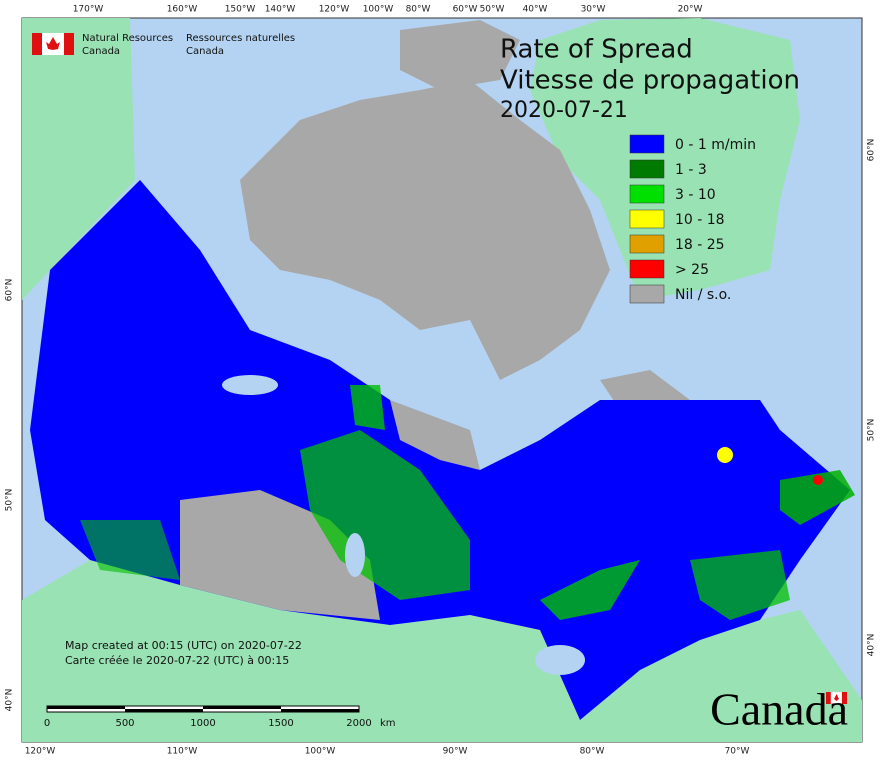 The image size is (880, 764). What do you see at coordinates (690, 10) in the screenshot?
I see `lon-label: 20°W` at bounding box center [690, 10].